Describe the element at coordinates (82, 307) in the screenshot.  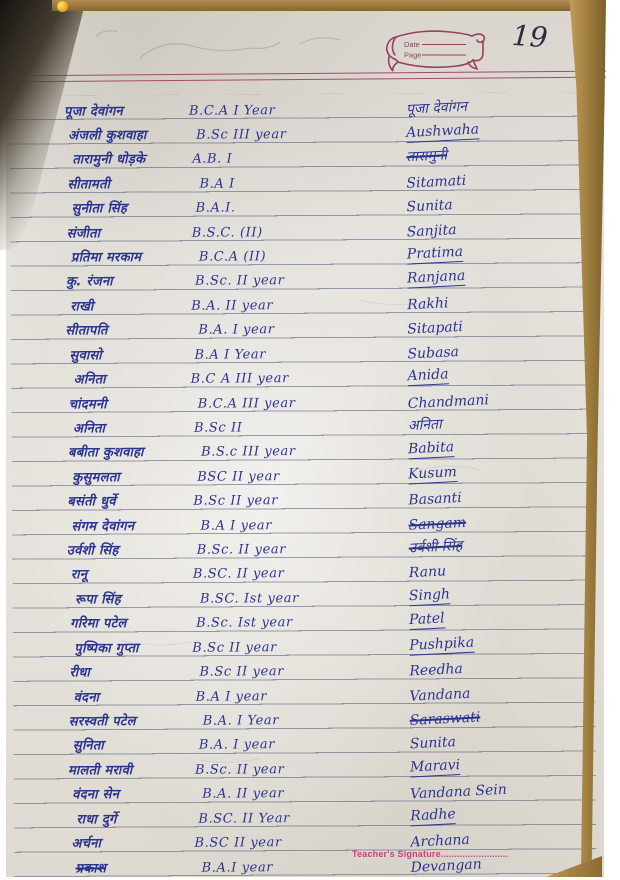
I see `student-name: राखी` at that location.